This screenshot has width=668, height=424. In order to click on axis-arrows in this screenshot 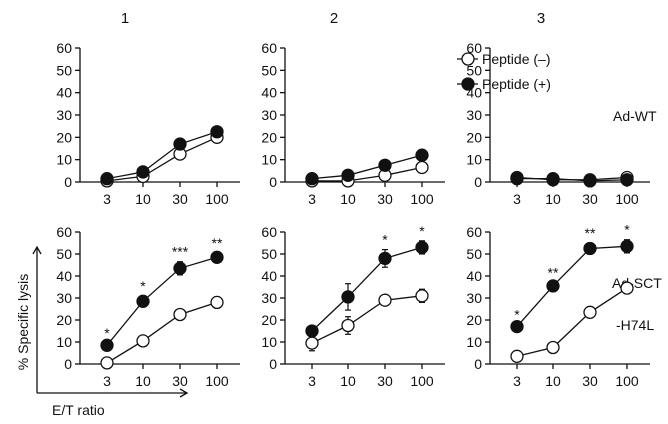, I will do `click(110, 321)`.